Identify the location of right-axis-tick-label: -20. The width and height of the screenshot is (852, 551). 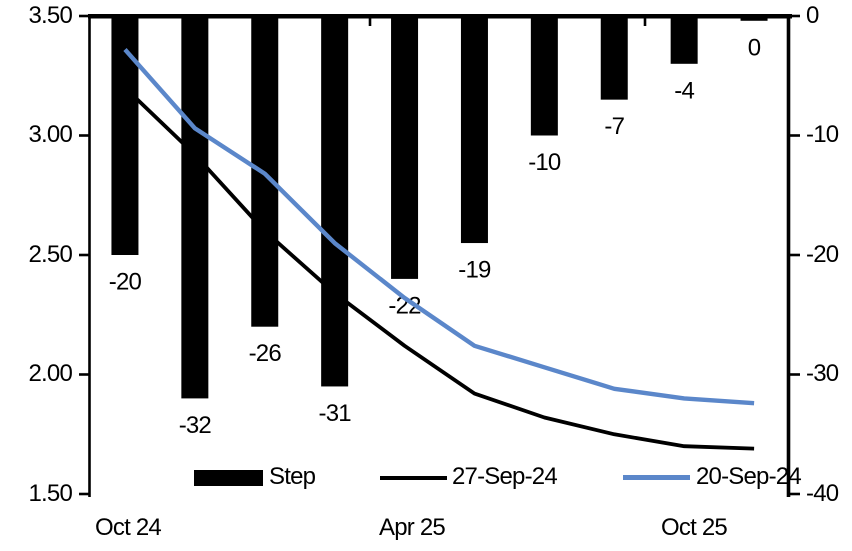
(822, 254).